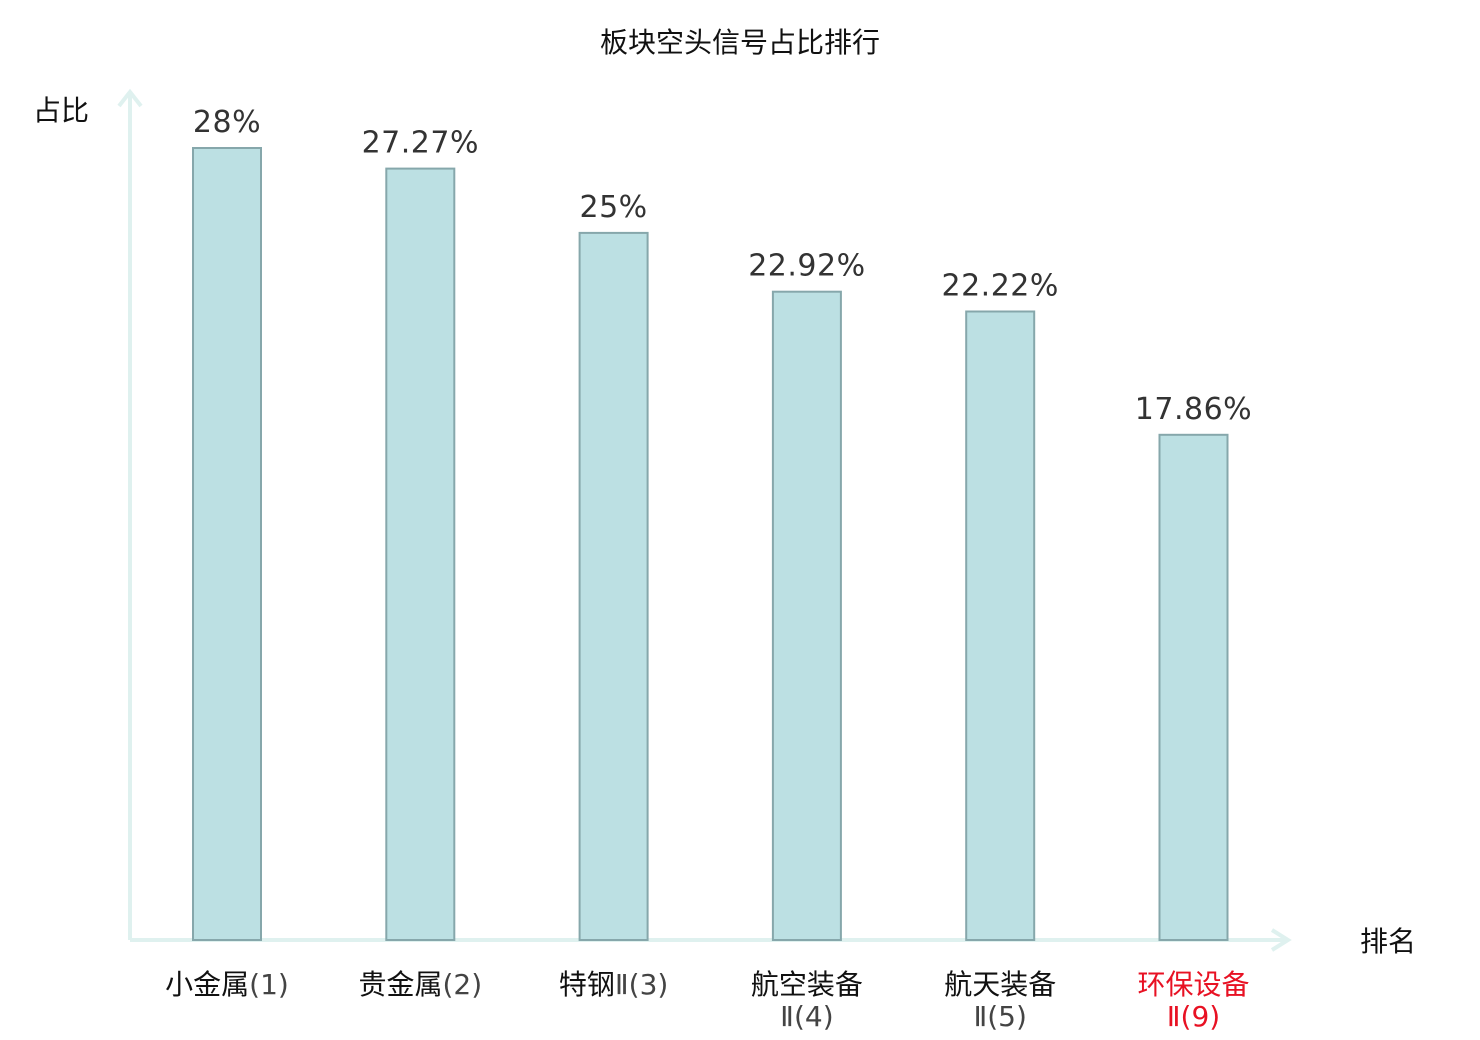 This screenshot has height=1040, width=1480. I want to click on x-tick-label-name: 贵金属, so click(400, 984).